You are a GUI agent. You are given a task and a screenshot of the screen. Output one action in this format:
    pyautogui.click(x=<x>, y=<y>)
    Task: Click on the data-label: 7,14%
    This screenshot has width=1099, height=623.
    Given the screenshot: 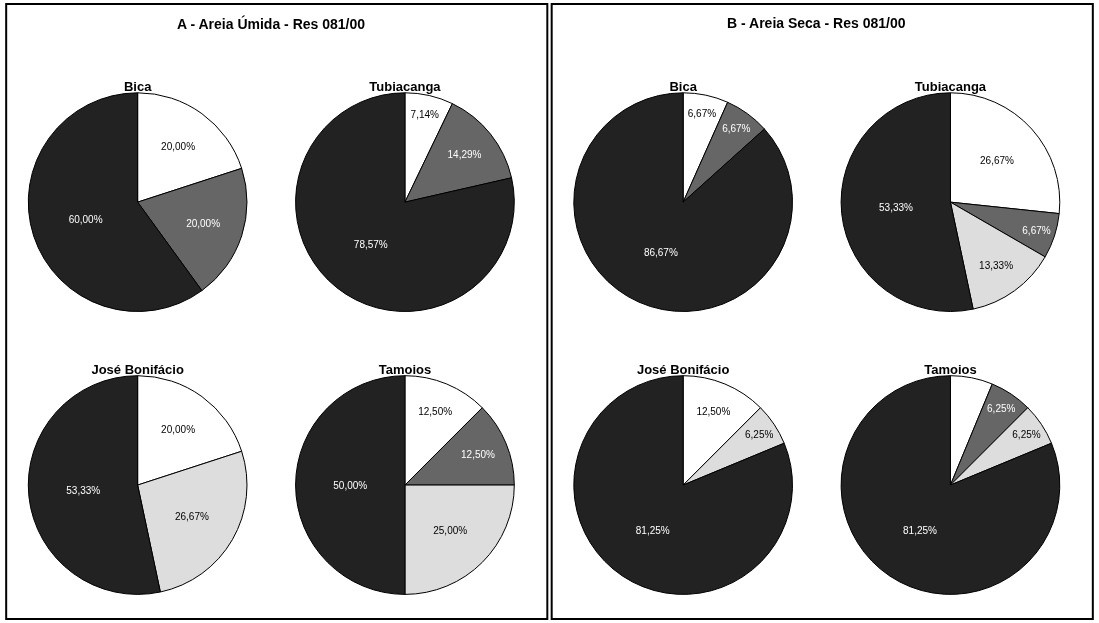 What is the action you would take?
    pyautogui.click(x=425, y=115)
    